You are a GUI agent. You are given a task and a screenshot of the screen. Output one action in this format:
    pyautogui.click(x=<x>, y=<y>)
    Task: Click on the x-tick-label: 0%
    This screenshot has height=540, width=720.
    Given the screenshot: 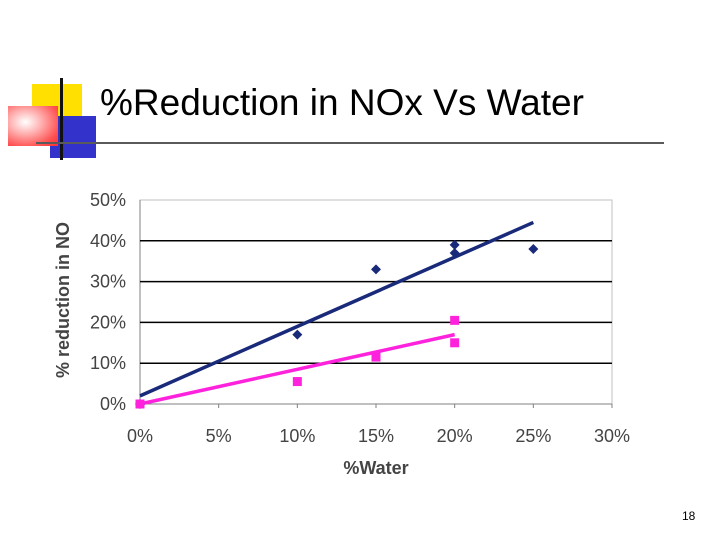 What is the action you would take?
    pyautogui.click(x=140, y=436)
    